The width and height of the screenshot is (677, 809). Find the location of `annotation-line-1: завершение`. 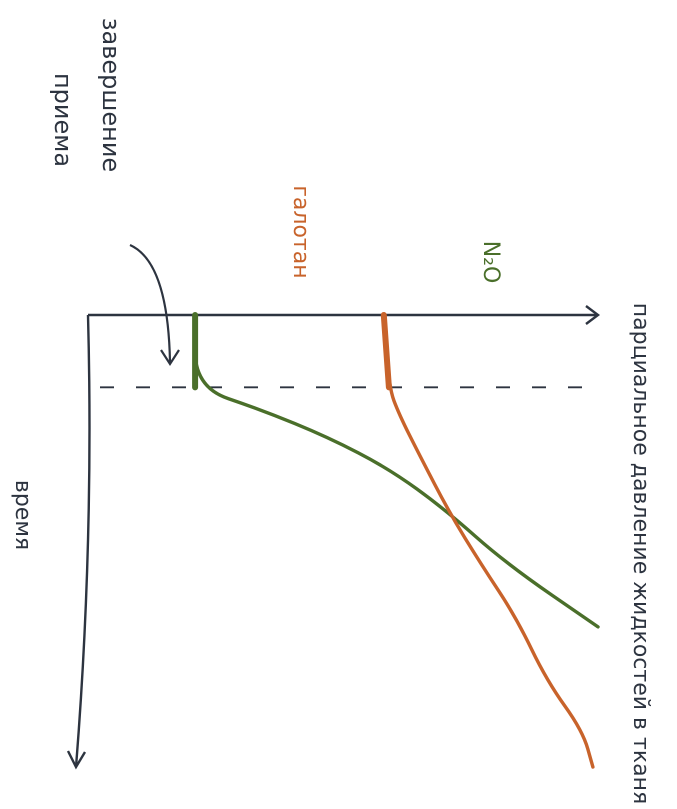

annotation-line-1: завершение is located at coordinates (111, 95).